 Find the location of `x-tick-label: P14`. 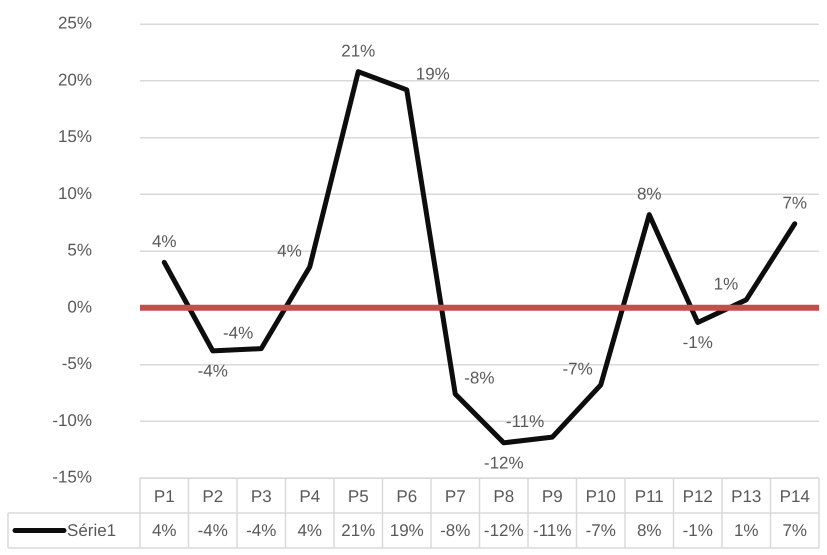

x-tick-label: P14 is located at coordinates (795, 496).